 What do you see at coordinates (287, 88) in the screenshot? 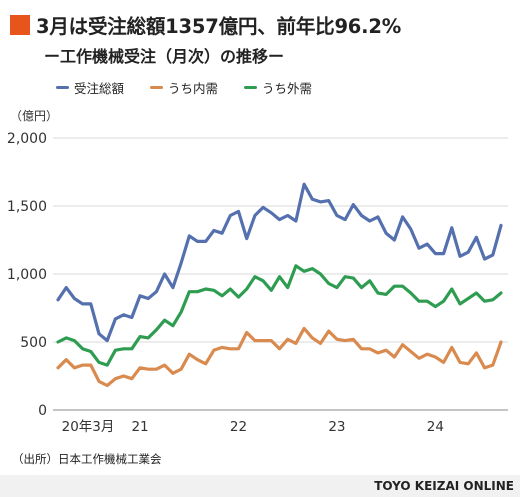
I see `legend-label-overseas: うち外需` at bounding box center [287, 88].